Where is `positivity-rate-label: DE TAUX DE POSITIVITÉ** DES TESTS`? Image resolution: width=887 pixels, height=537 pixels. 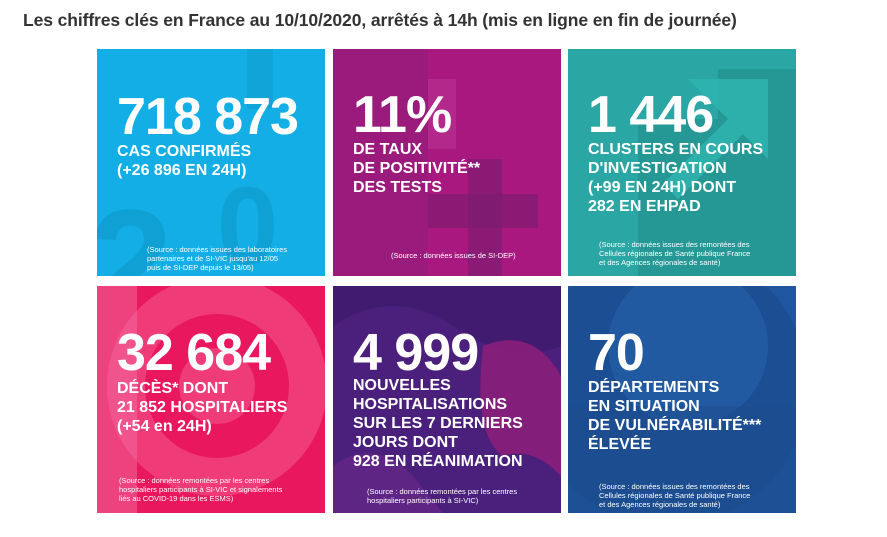 positivity-rate-label: DE TAUX DE POSITIVITÉ** DES TESTS is located at coordinates (417, 168).